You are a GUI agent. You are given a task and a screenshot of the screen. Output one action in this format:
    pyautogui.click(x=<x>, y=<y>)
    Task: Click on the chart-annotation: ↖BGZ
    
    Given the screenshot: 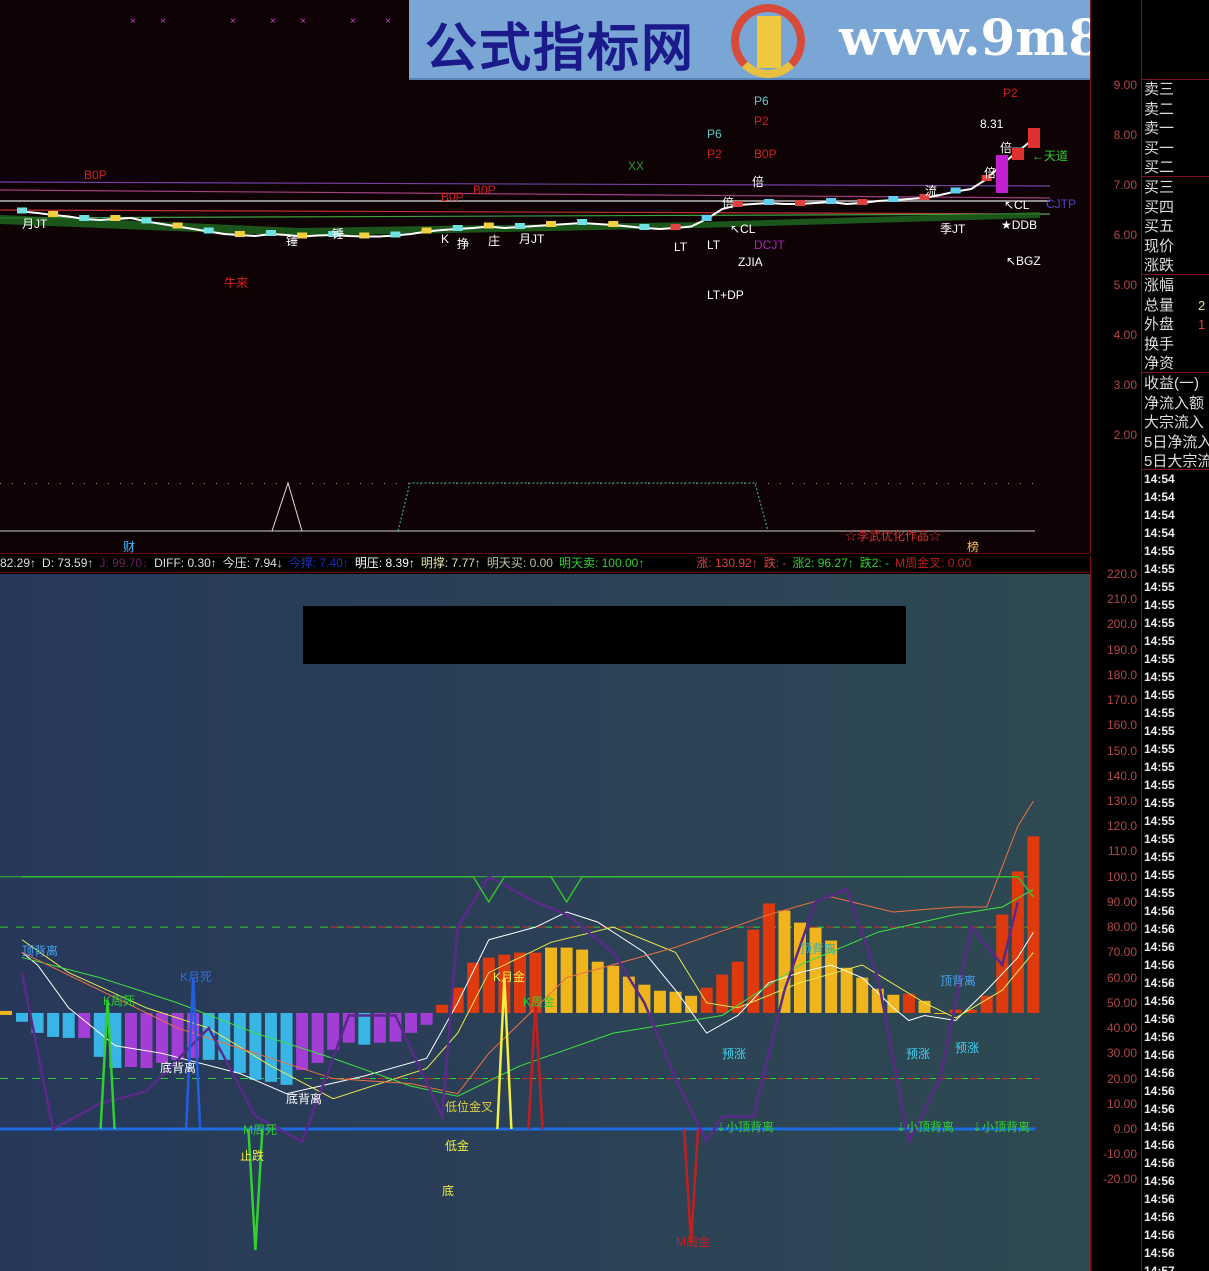 What is the action you would take?
    pyautogui.click(x=1023, y=261)
    